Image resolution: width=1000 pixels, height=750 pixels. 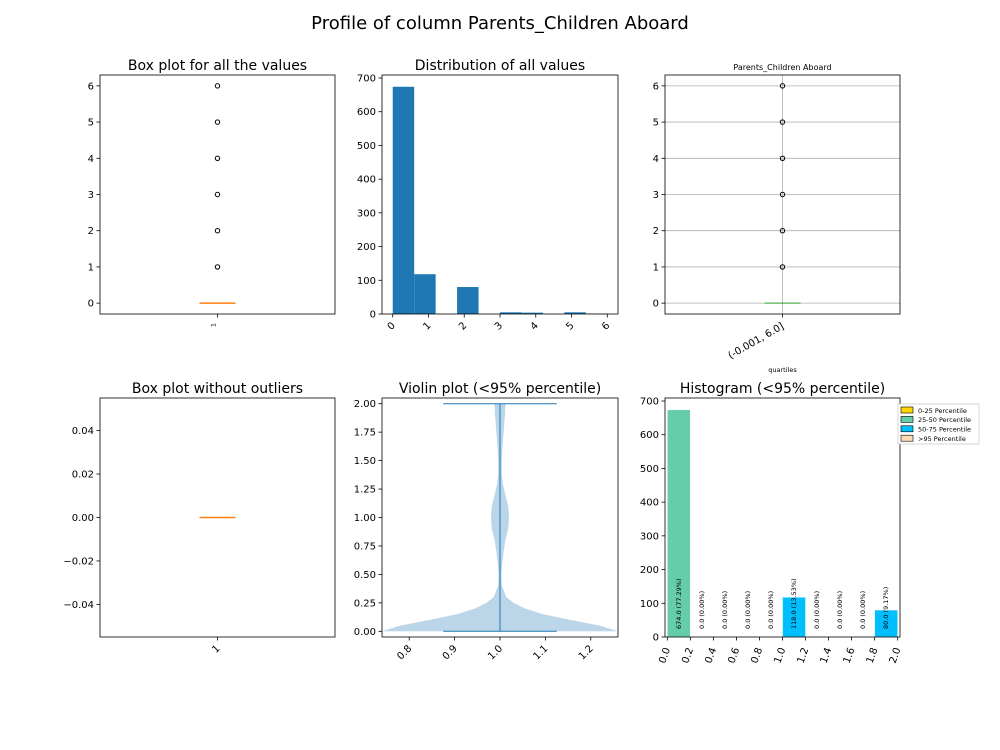 I want to click on panel-title: Violin plot (<95% percentile), so click(x=500, y=389).